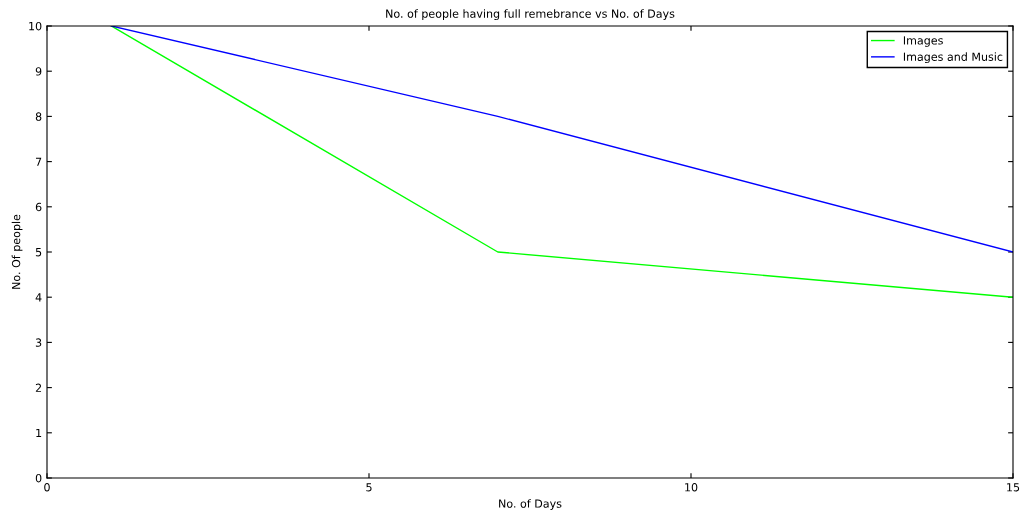 The height and width of the screenshot is (517, 1023). I want to click on x-tick-label: 10, so click(691, 487).